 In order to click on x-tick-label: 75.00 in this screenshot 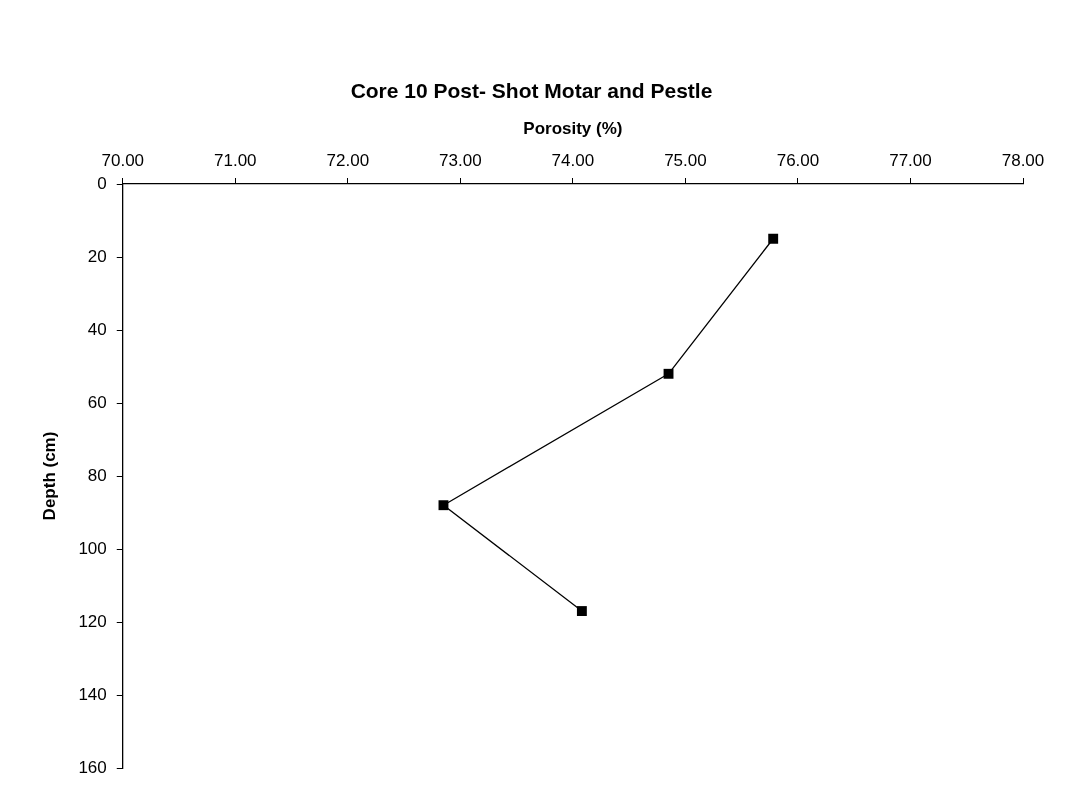, I will do `click(685, 161)`.